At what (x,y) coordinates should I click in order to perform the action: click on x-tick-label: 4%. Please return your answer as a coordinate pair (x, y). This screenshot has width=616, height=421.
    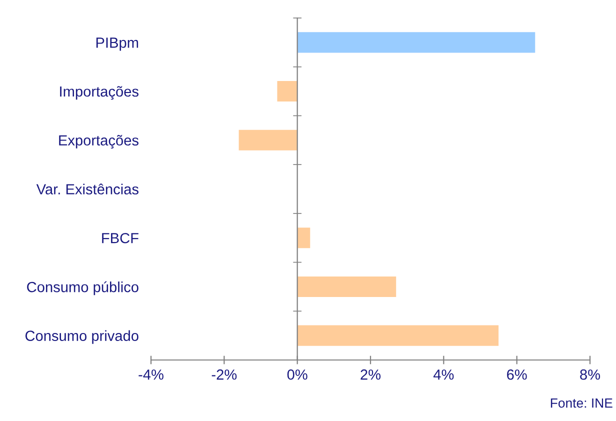
    Looking at the image, I should click on (443, 374).